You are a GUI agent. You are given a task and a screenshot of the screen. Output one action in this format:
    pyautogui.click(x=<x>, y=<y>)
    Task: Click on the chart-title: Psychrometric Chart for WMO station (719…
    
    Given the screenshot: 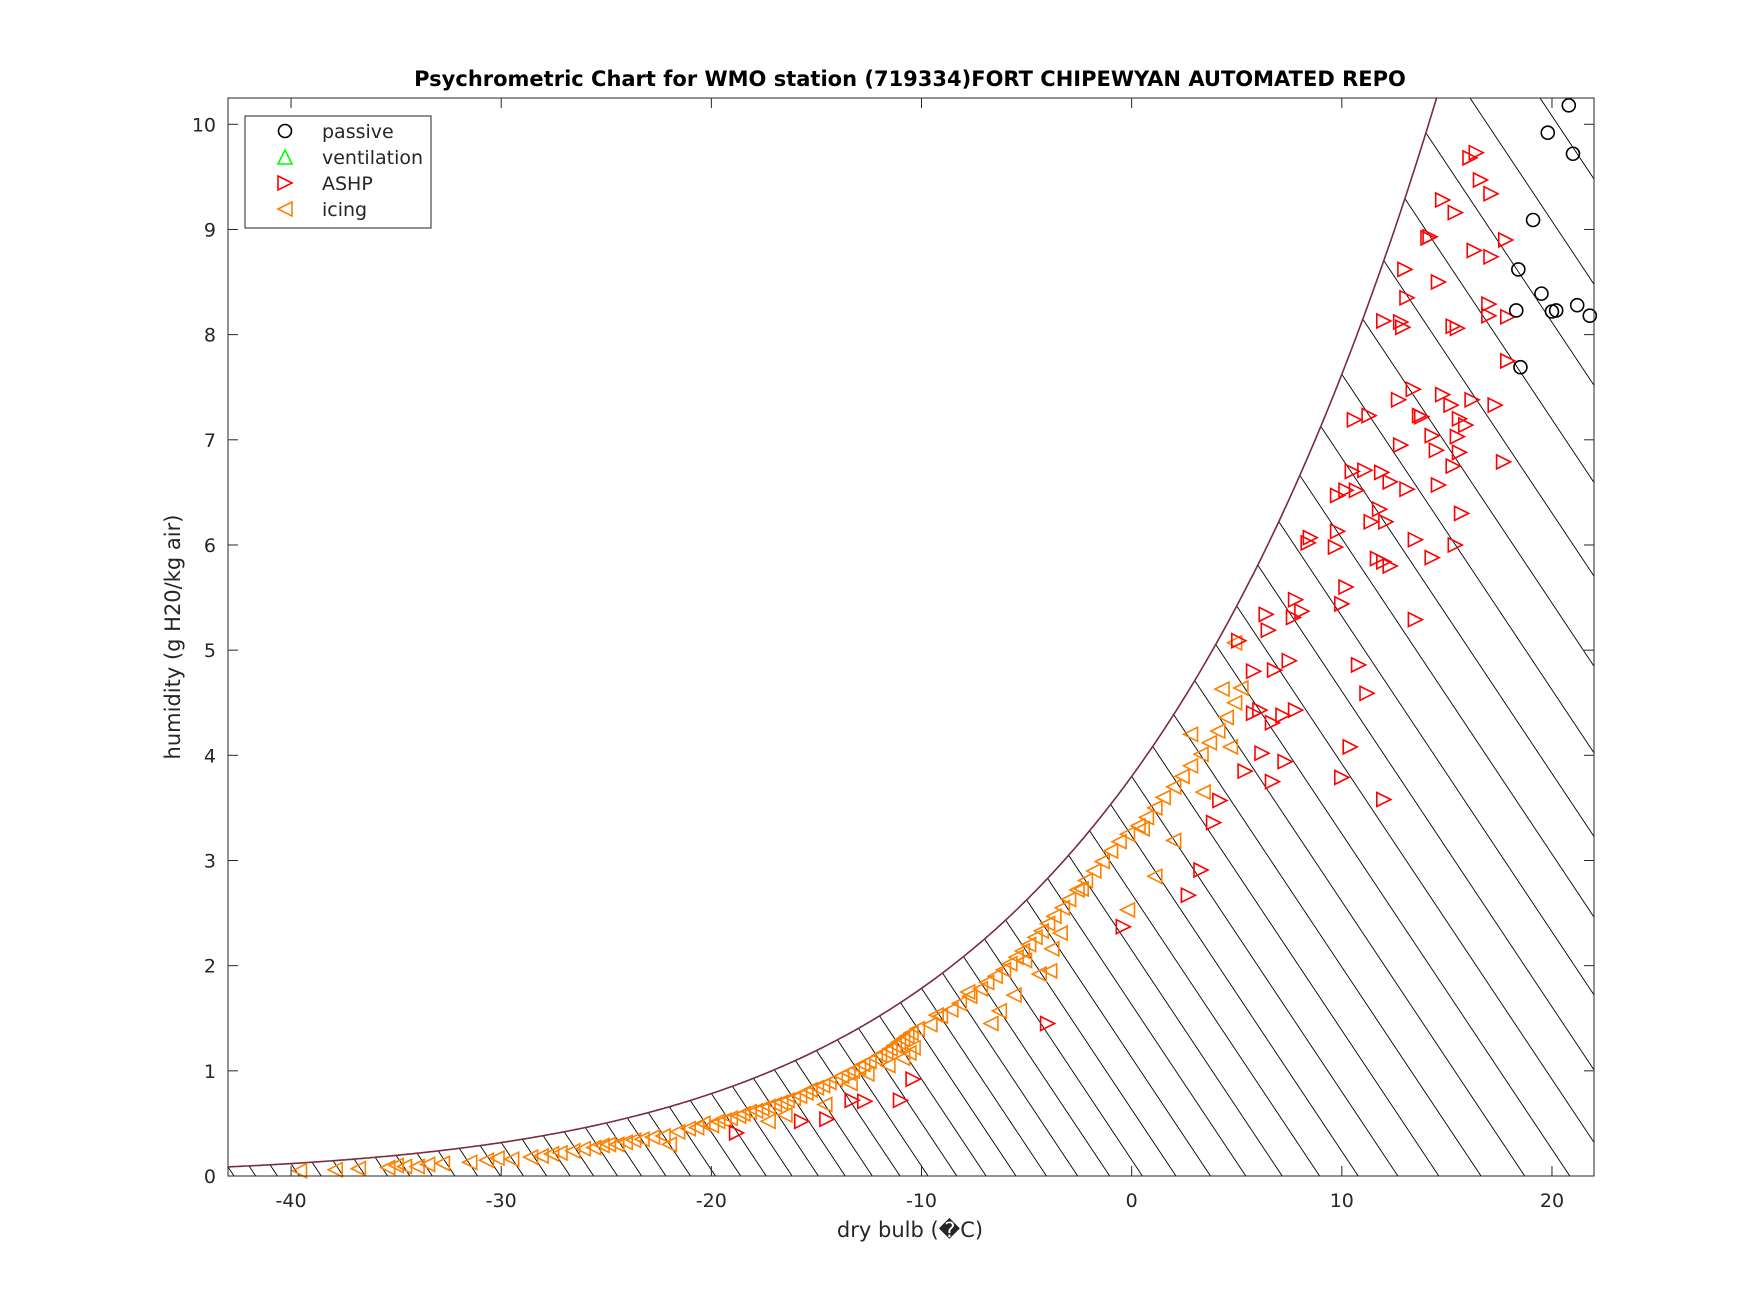 What is the action you would take?
    pyautogui.click(x=910, y=79)
    